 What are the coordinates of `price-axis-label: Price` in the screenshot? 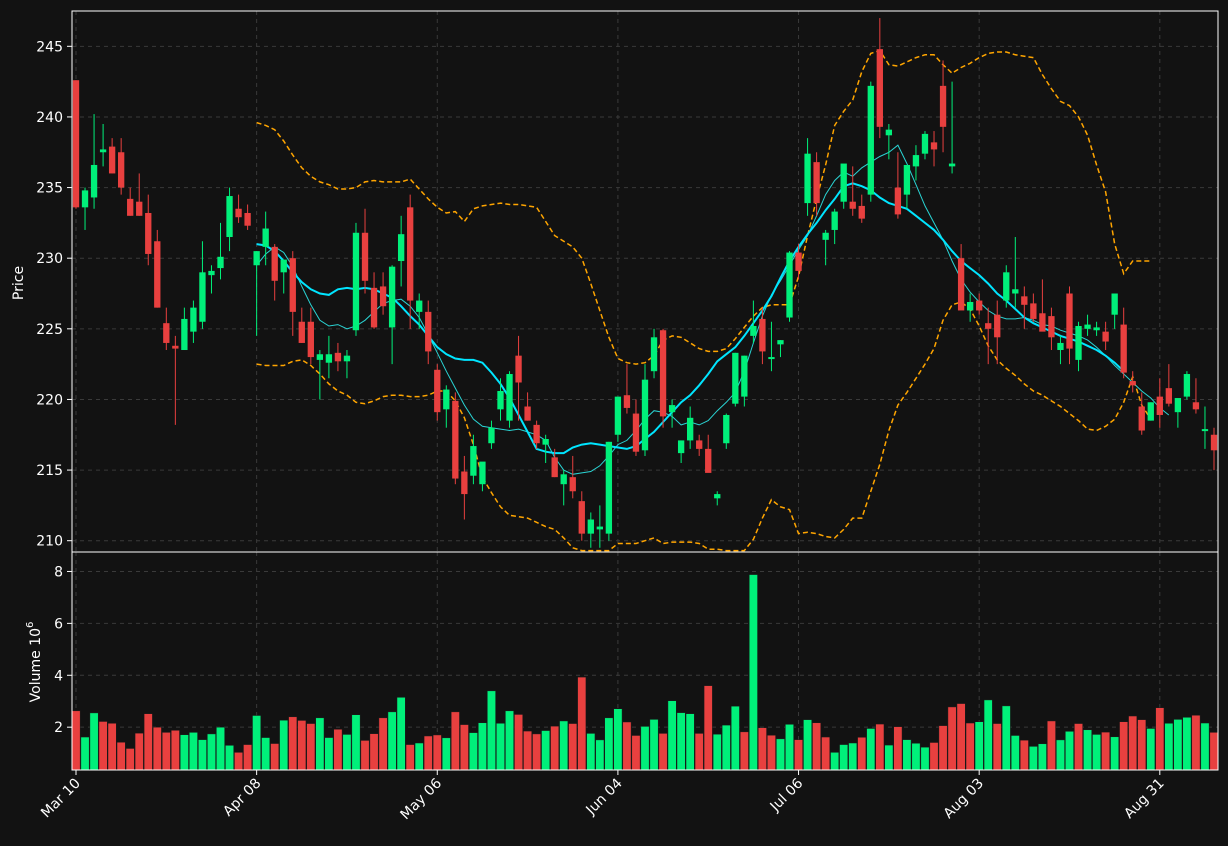 It's located at (19, 283).